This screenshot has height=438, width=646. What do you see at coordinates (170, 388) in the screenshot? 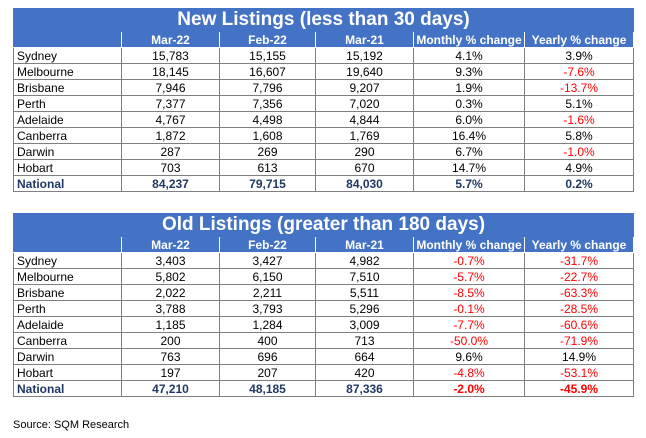
I see `value-cell: 47,210` at bounding box center [170, 388].